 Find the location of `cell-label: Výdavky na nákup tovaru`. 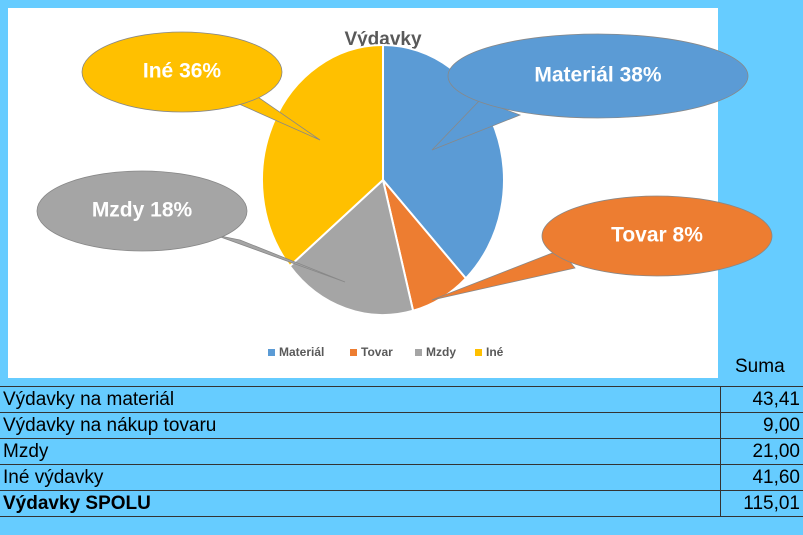

cell-label: Výdavky na nákup tovaru is located at coordinates (360, 425).